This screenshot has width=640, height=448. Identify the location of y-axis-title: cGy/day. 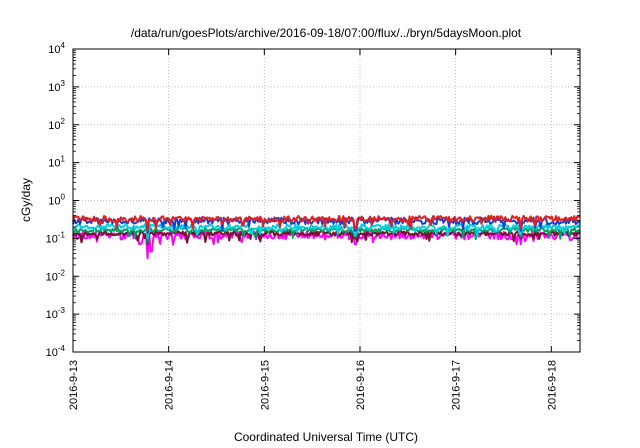
(26, 200).